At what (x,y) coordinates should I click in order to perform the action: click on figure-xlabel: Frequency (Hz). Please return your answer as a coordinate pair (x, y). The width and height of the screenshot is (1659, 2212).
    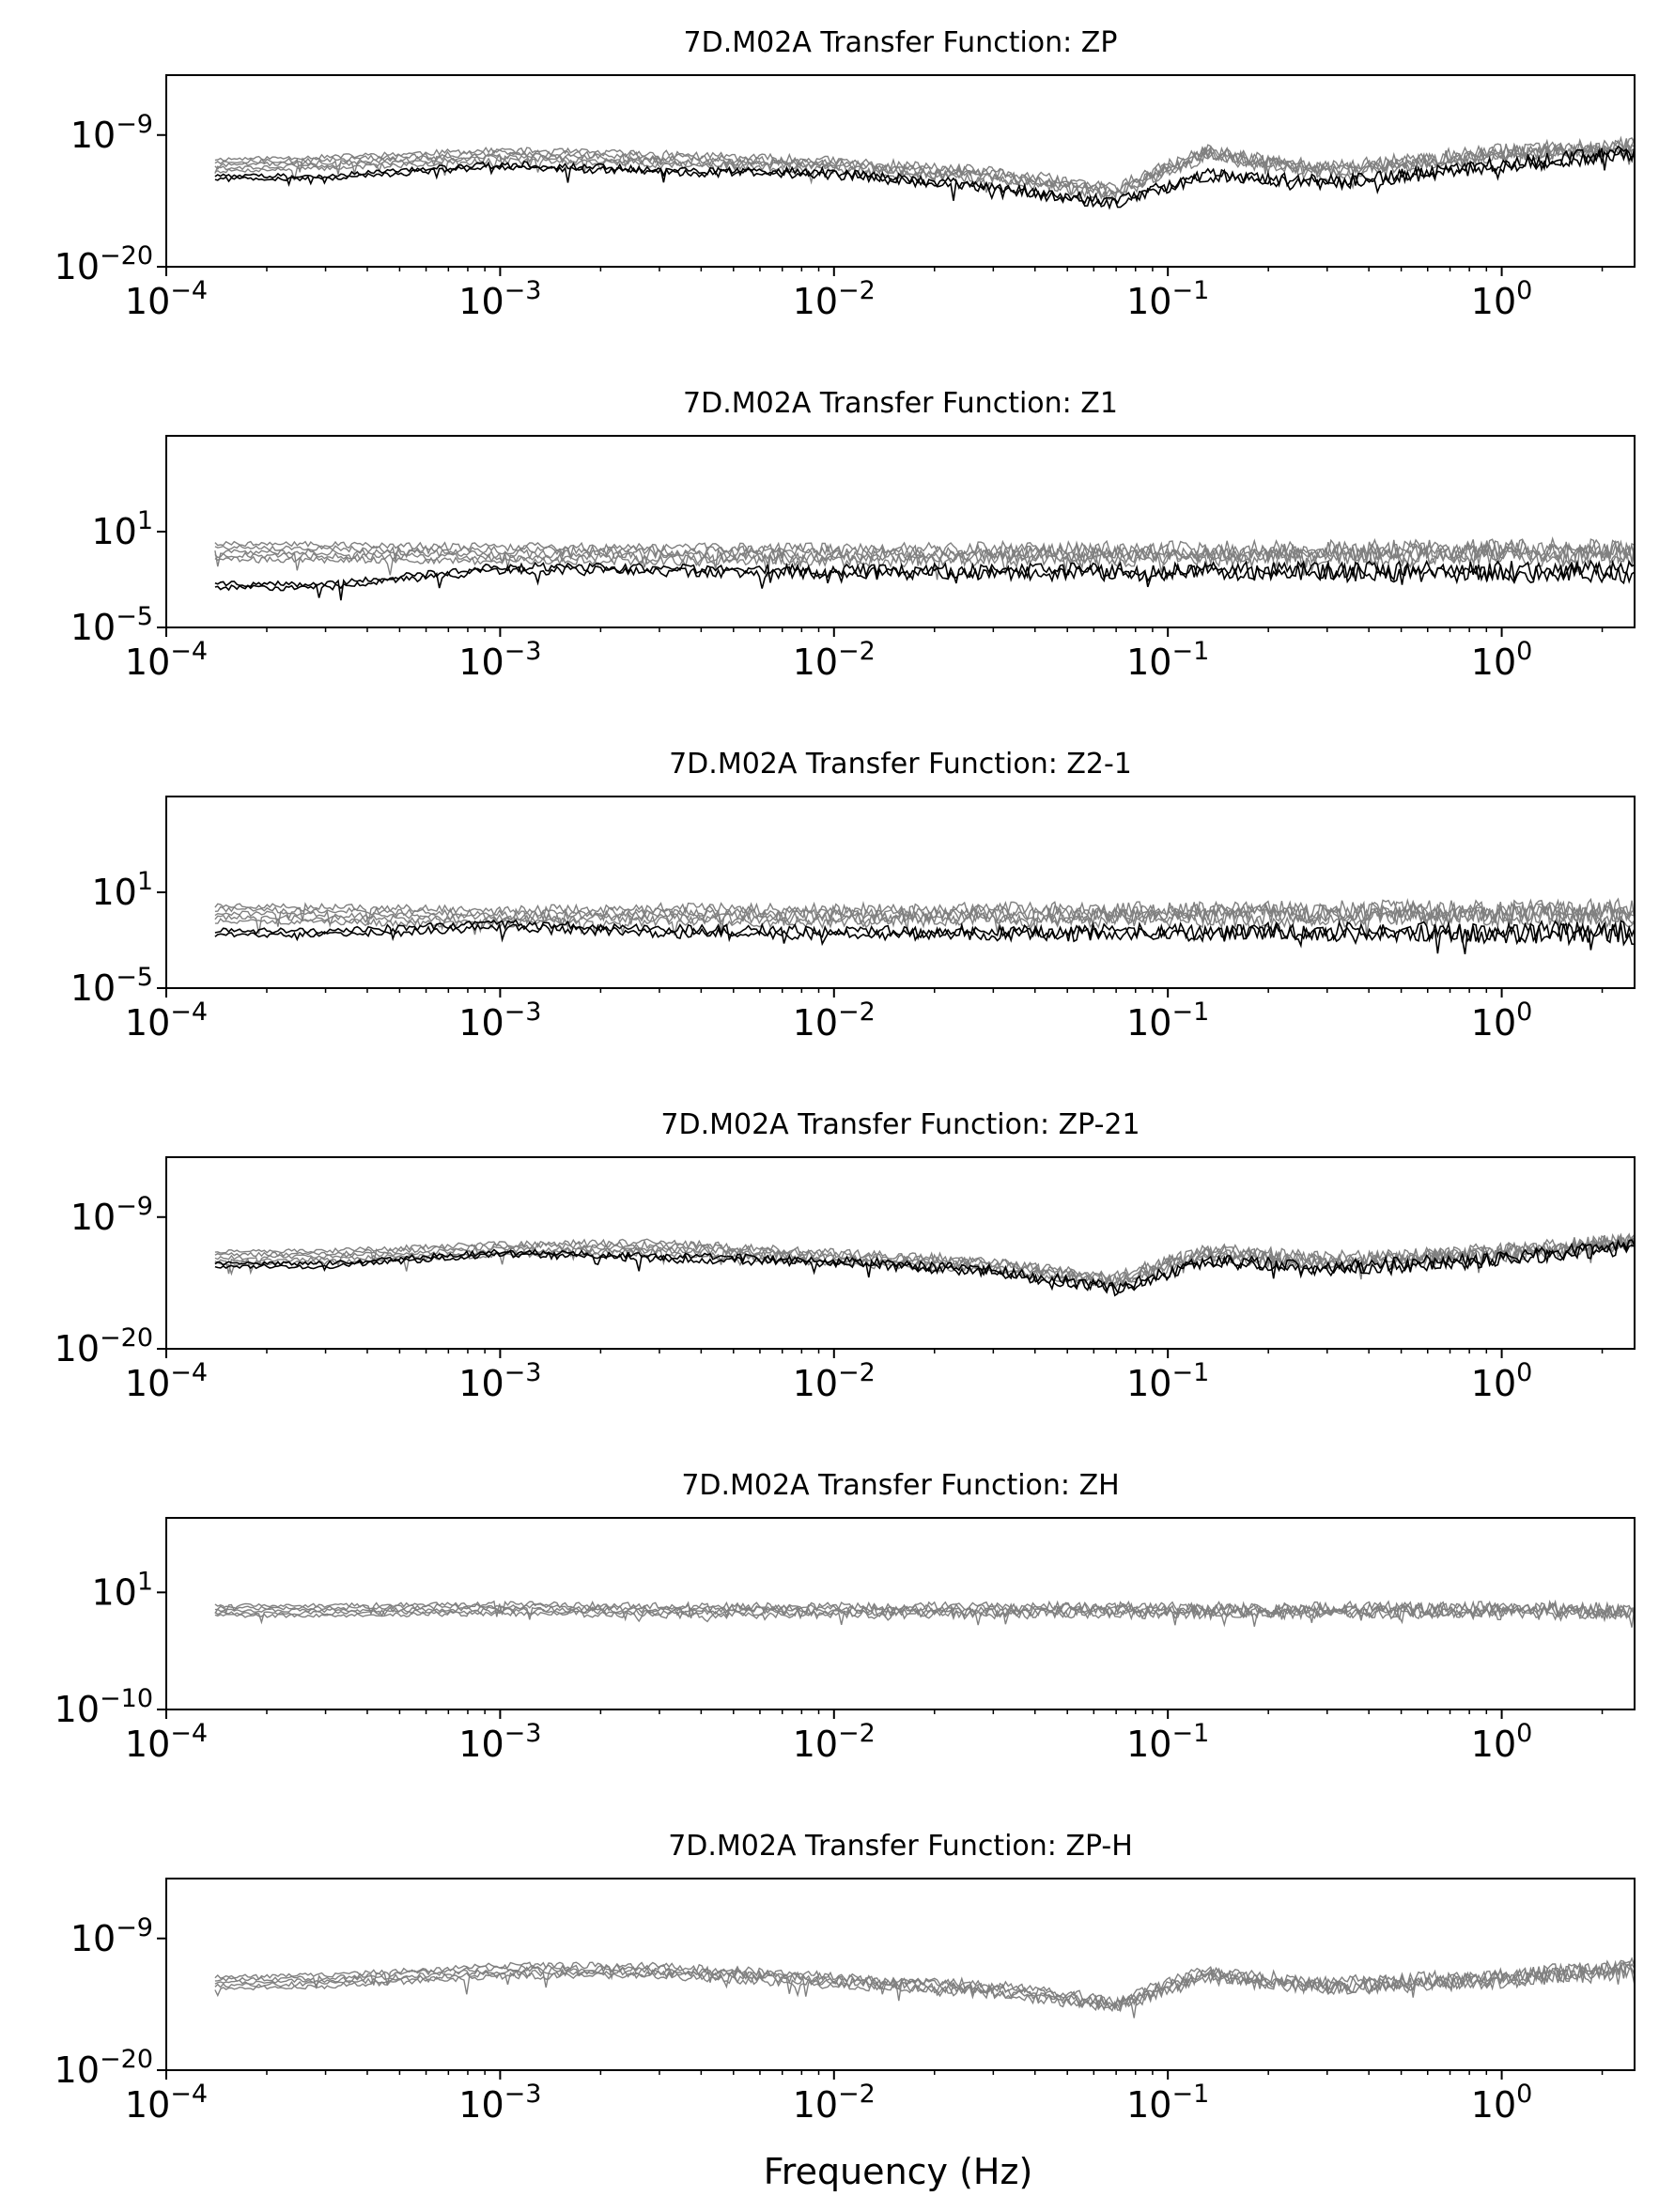
    Looking at the image, I should click on (899, 2171).